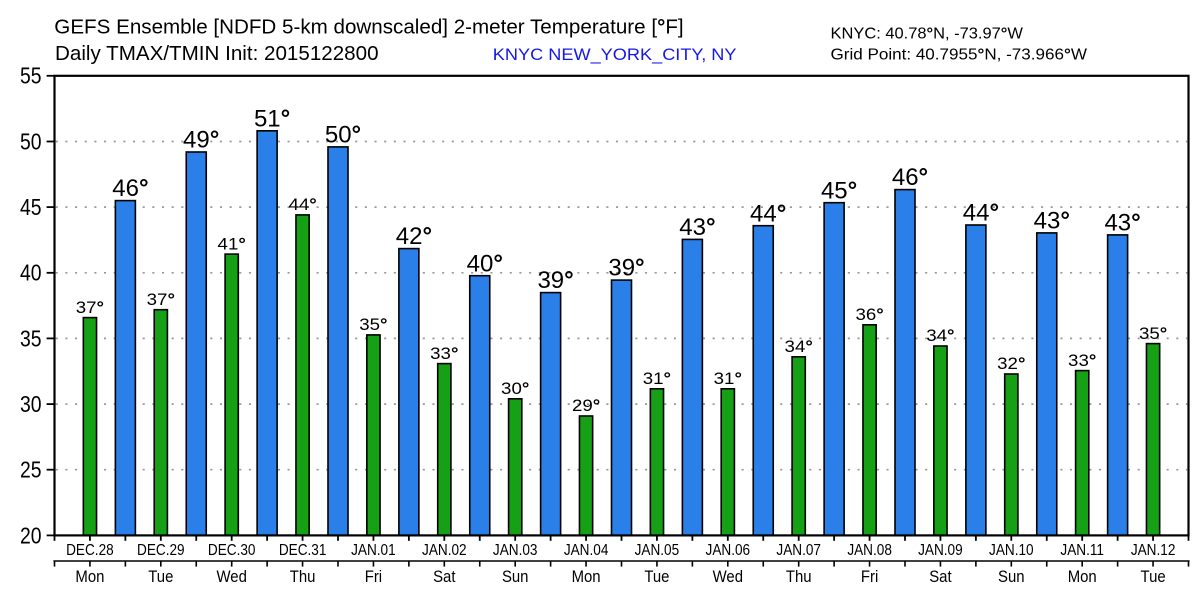 This screenshot has width=1200, height=600. Describe the element at coordinates (515, 550) in the screenshot. I see `svg-text: JAN.03` at that location.